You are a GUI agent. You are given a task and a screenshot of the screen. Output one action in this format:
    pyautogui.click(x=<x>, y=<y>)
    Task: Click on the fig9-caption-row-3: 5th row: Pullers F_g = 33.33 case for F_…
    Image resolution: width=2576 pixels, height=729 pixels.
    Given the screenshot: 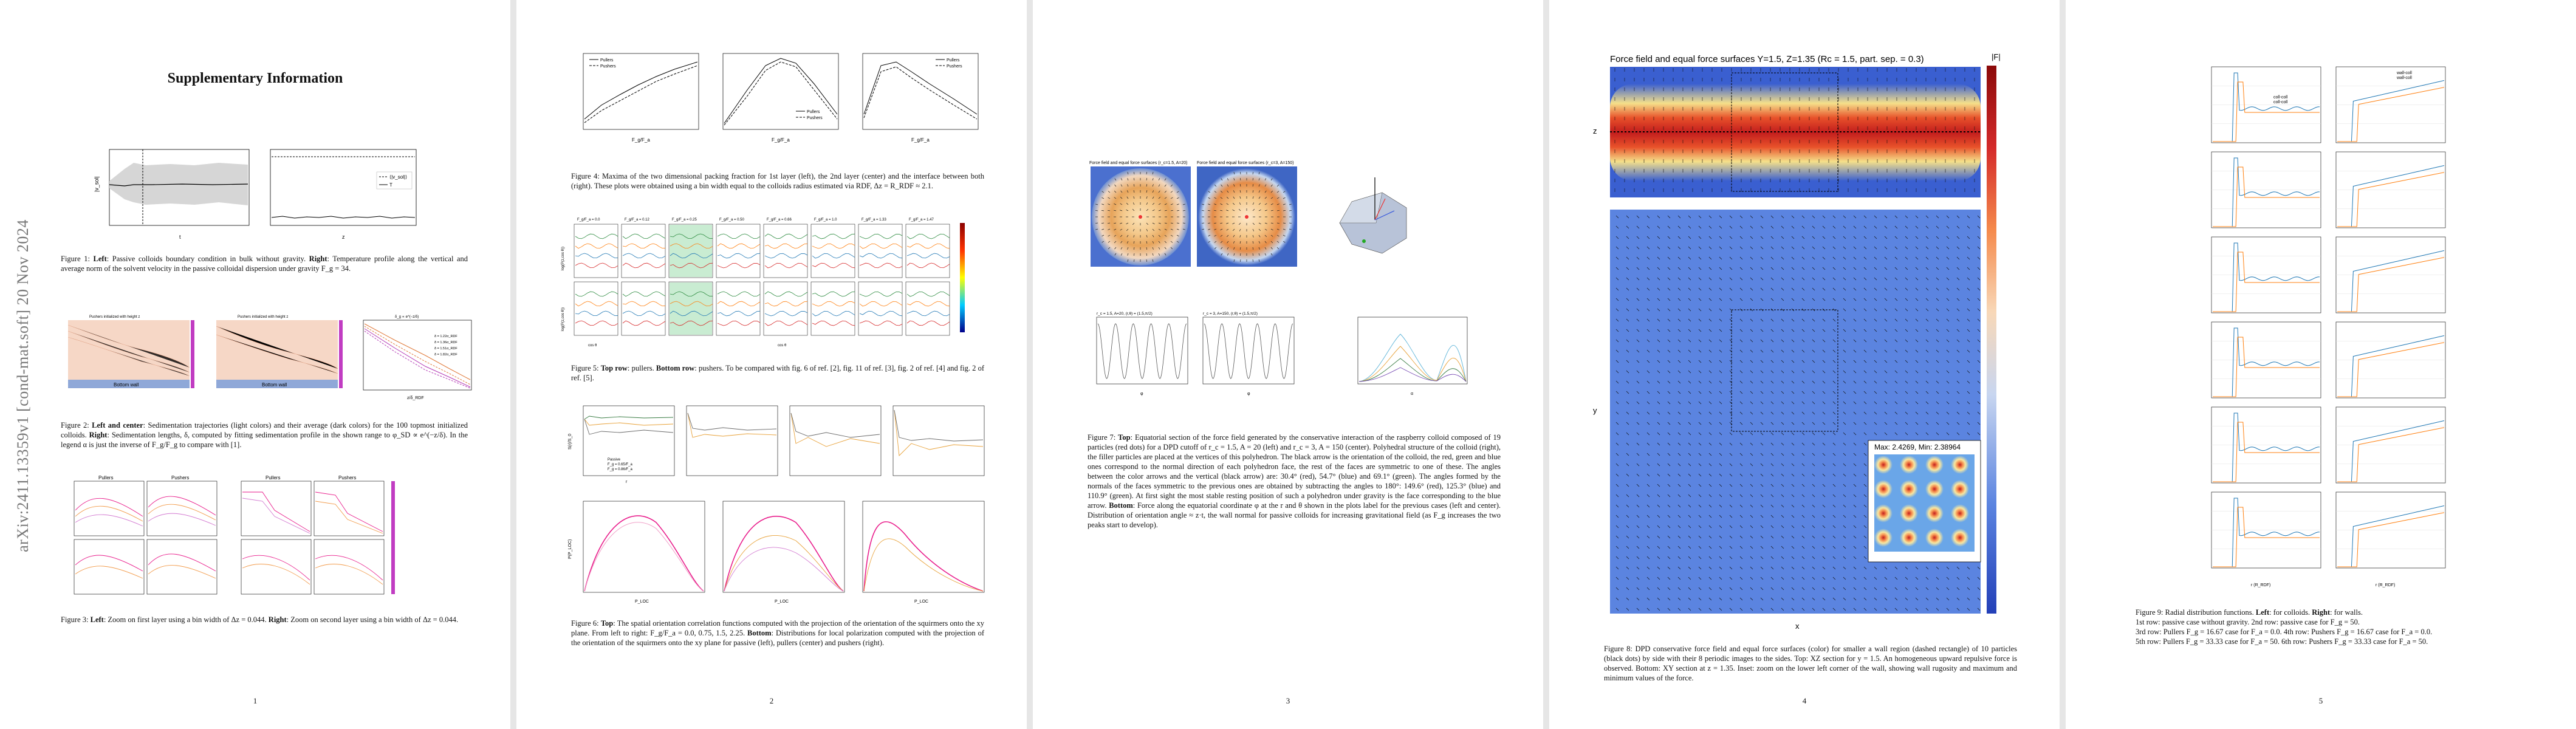 What is the action you would take?
    pyautogui.click(x=2282, y=642)
    